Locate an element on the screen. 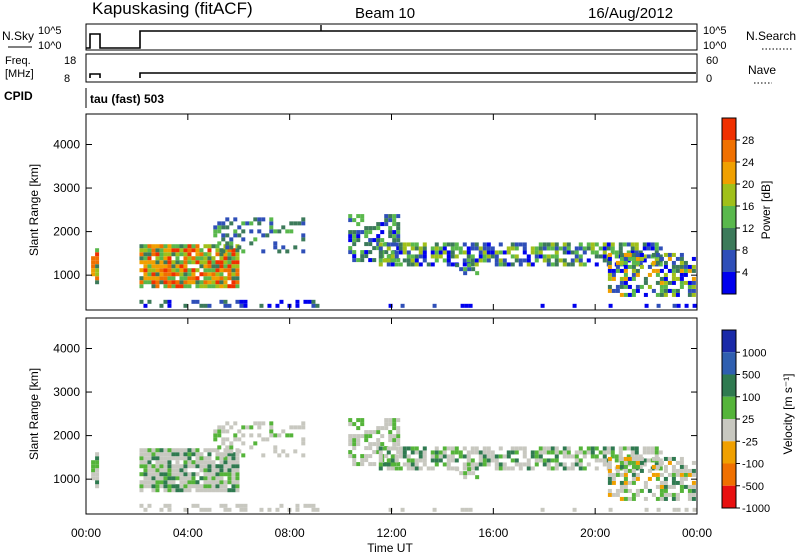 The width and height of the screenshot is (800, 554). colorbar-swatch is located at coordinates (729, 129).